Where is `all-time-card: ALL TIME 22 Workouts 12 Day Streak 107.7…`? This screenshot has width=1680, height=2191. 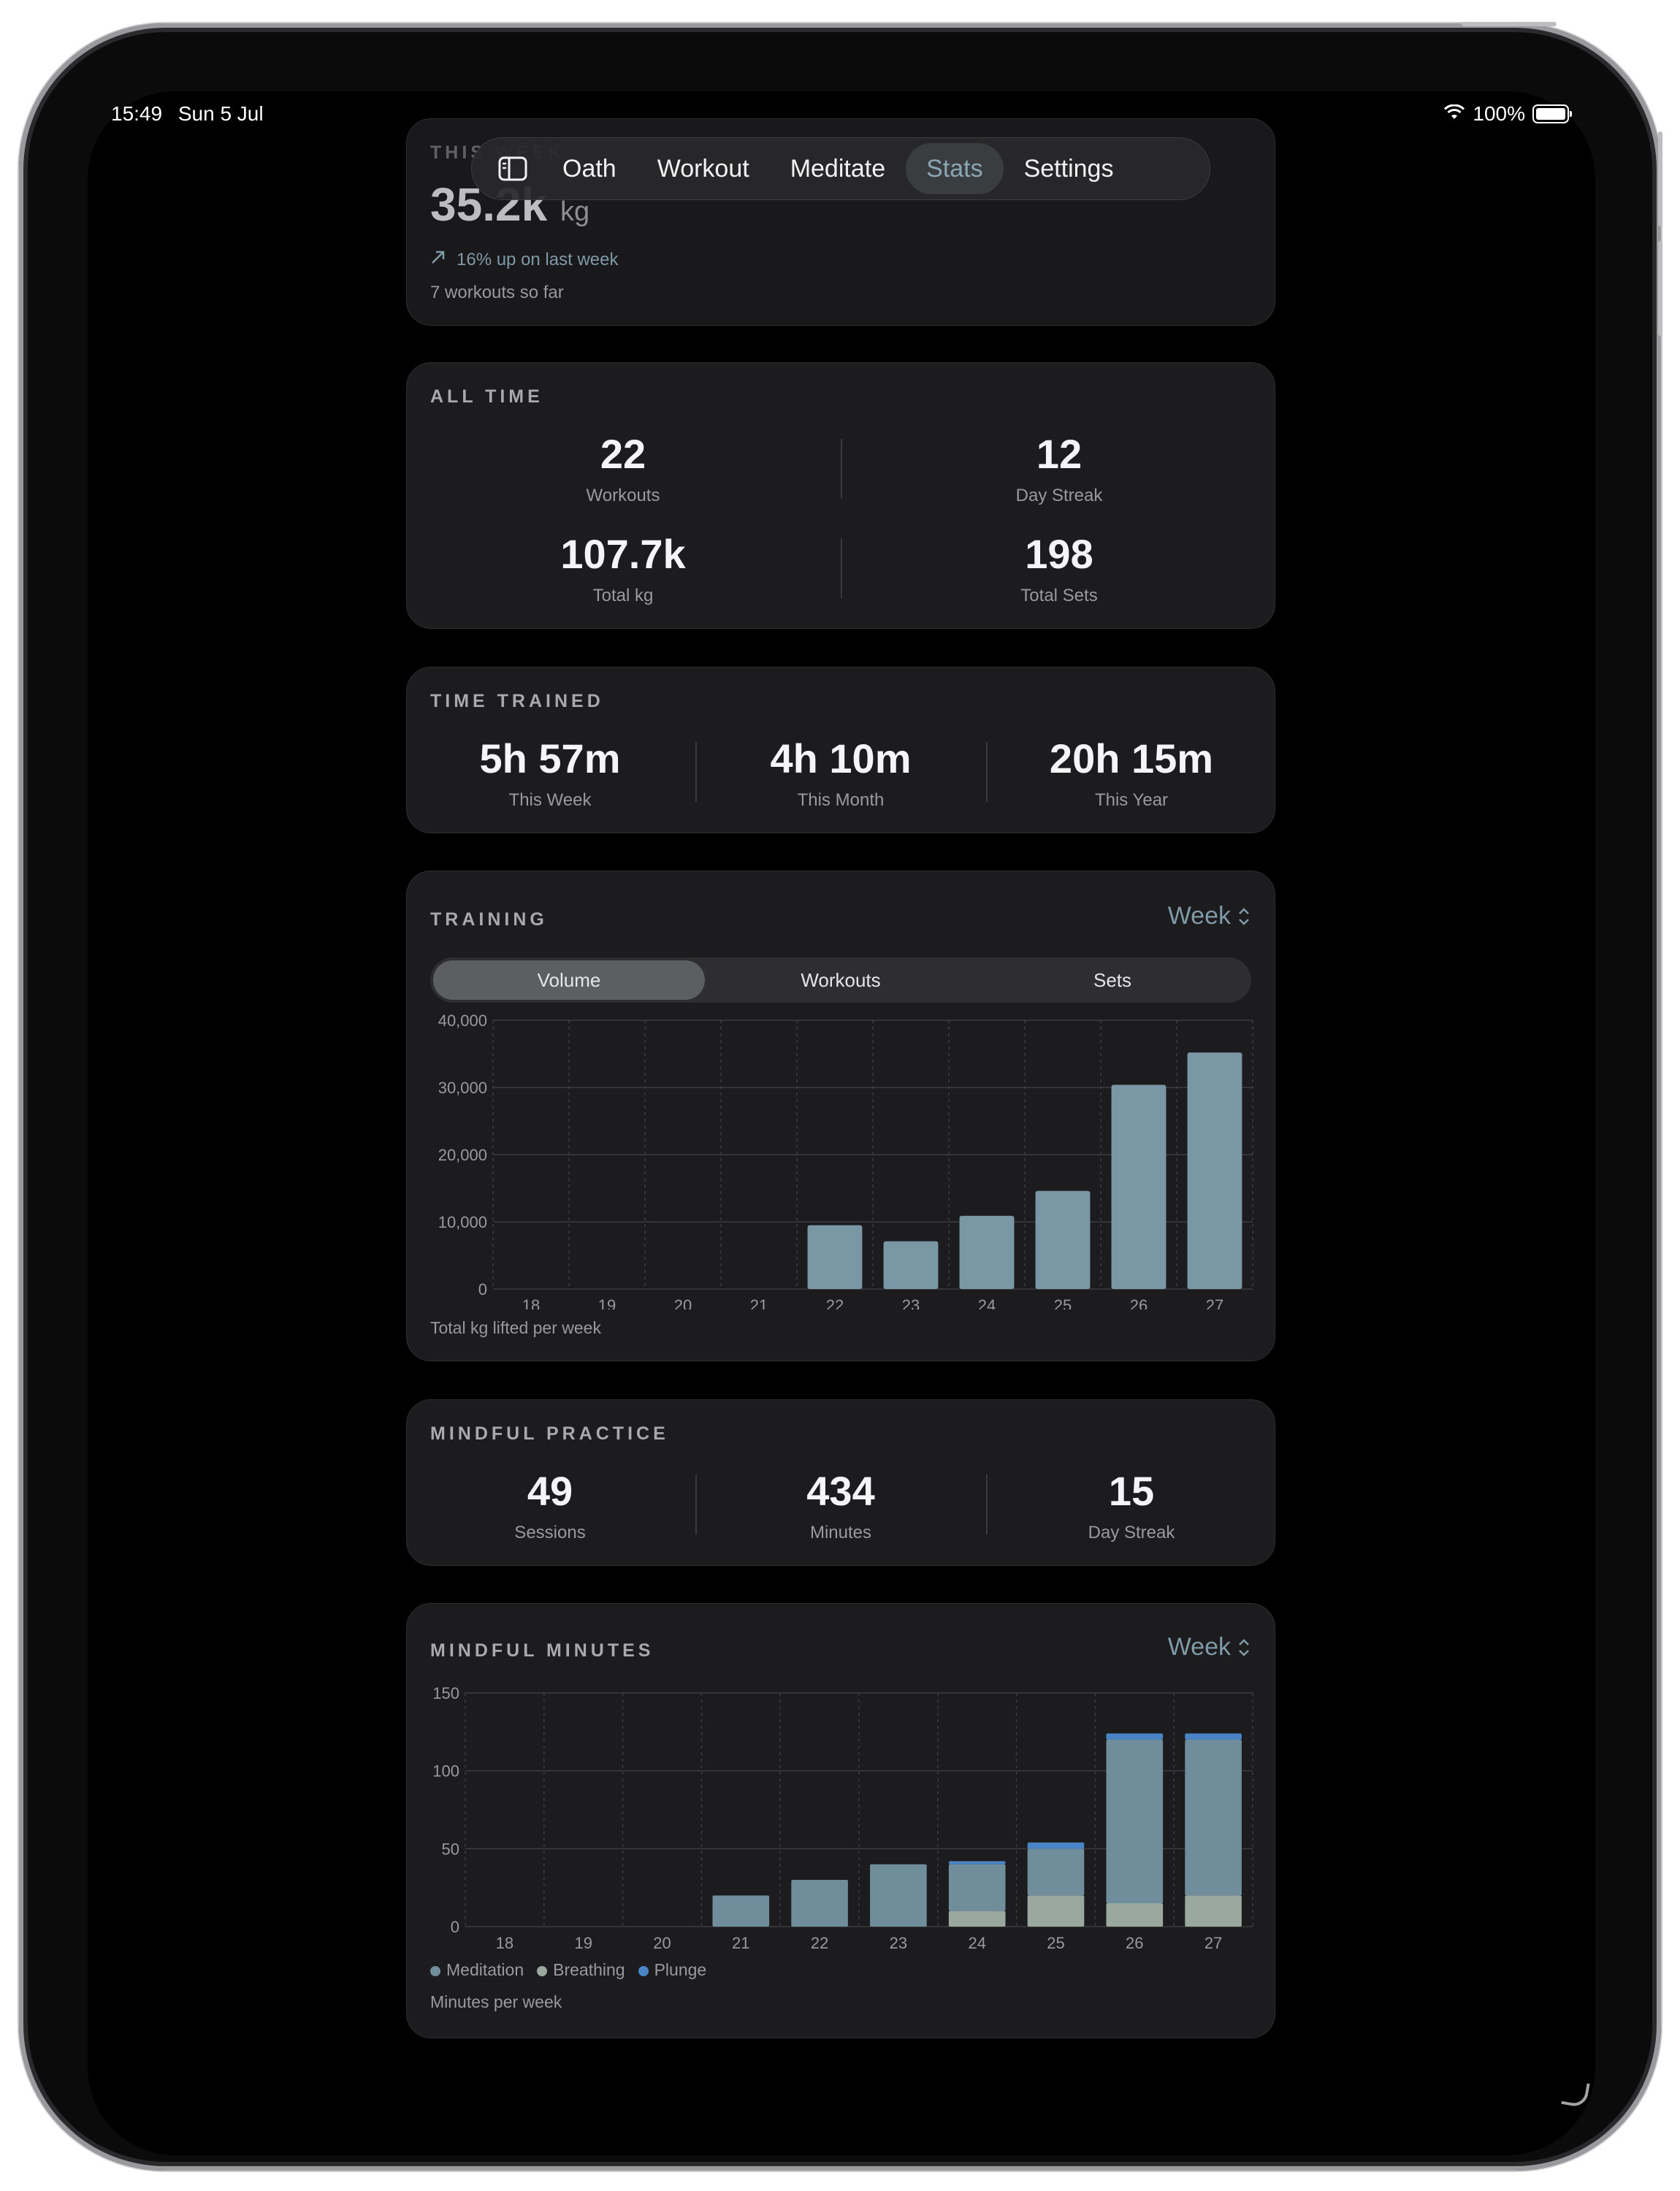
all-time-card: ALL TIME 22 Workouts 12 Day Streak 107.7… is located at coordinates (840, 495).